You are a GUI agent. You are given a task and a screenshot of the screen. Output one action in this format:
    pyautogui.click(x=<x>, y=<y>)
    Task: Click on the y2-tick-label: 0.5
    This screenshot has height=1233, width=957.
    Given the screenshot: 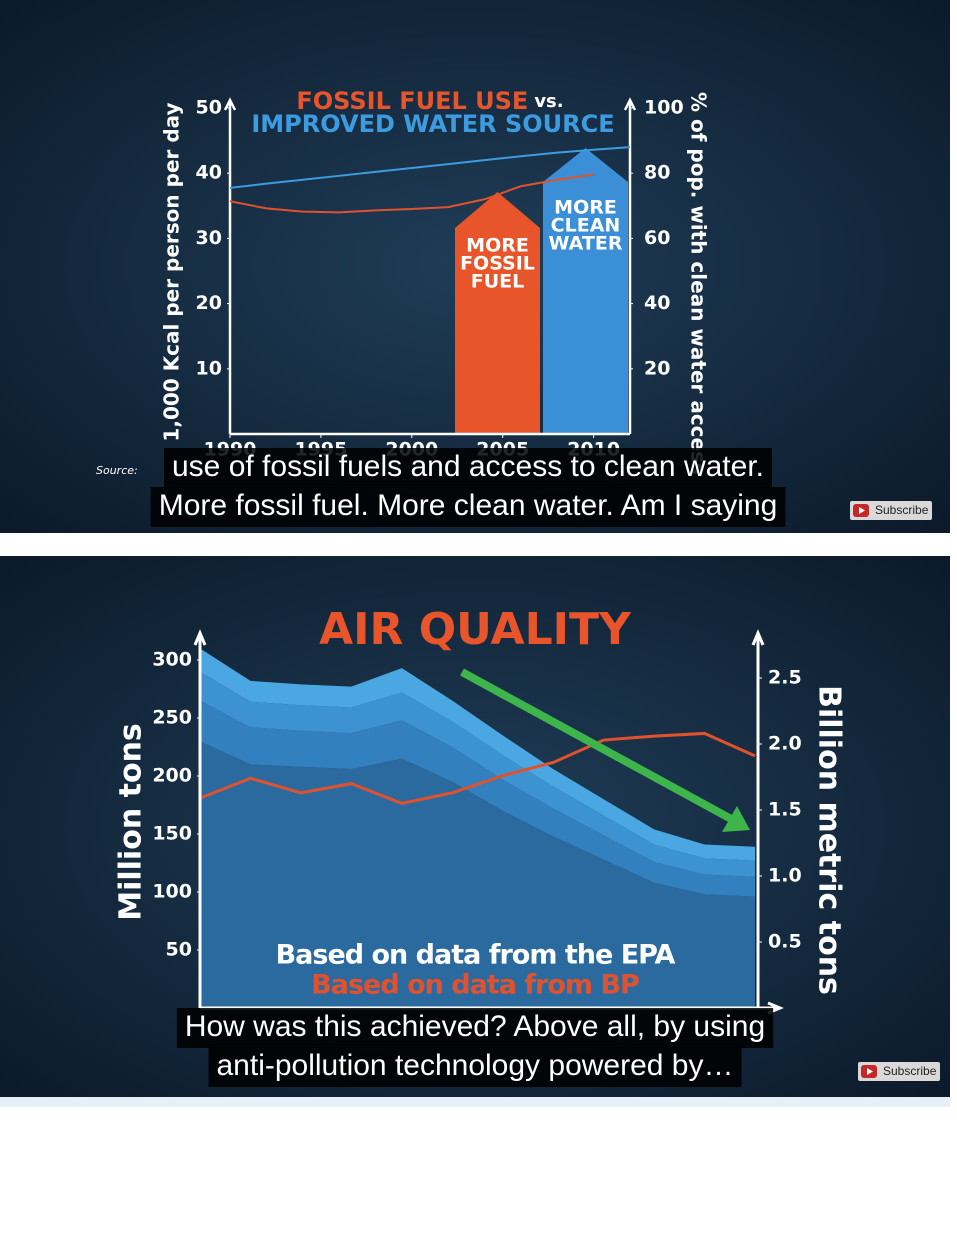 What is the action you would take?
    pyautogui.click(x=785, y=942)
    